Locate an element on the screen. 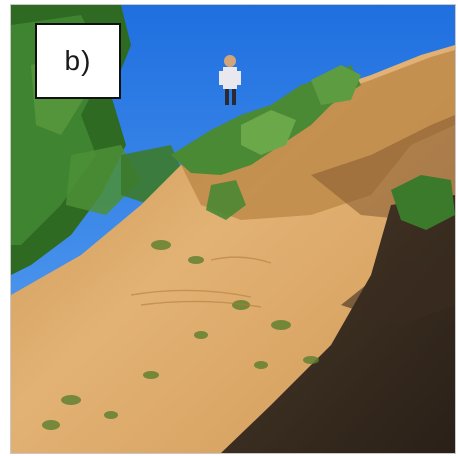 Image resolution: width=458 pixels, height=456 pixels. person-figure is located at coordinates (230, 80).